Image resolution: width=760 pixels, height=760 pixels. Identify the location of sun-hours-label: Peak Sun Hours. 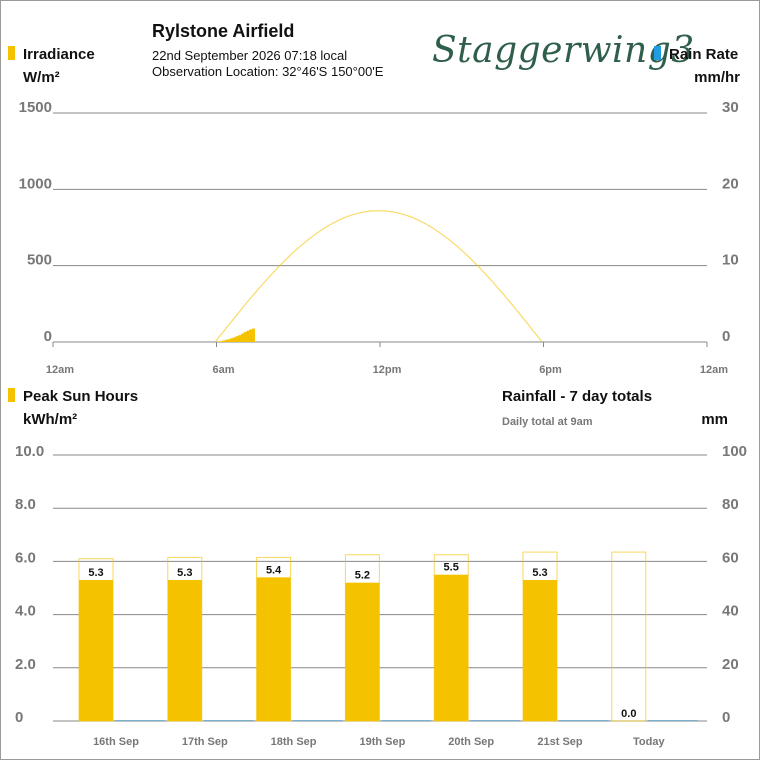
(81, 396).